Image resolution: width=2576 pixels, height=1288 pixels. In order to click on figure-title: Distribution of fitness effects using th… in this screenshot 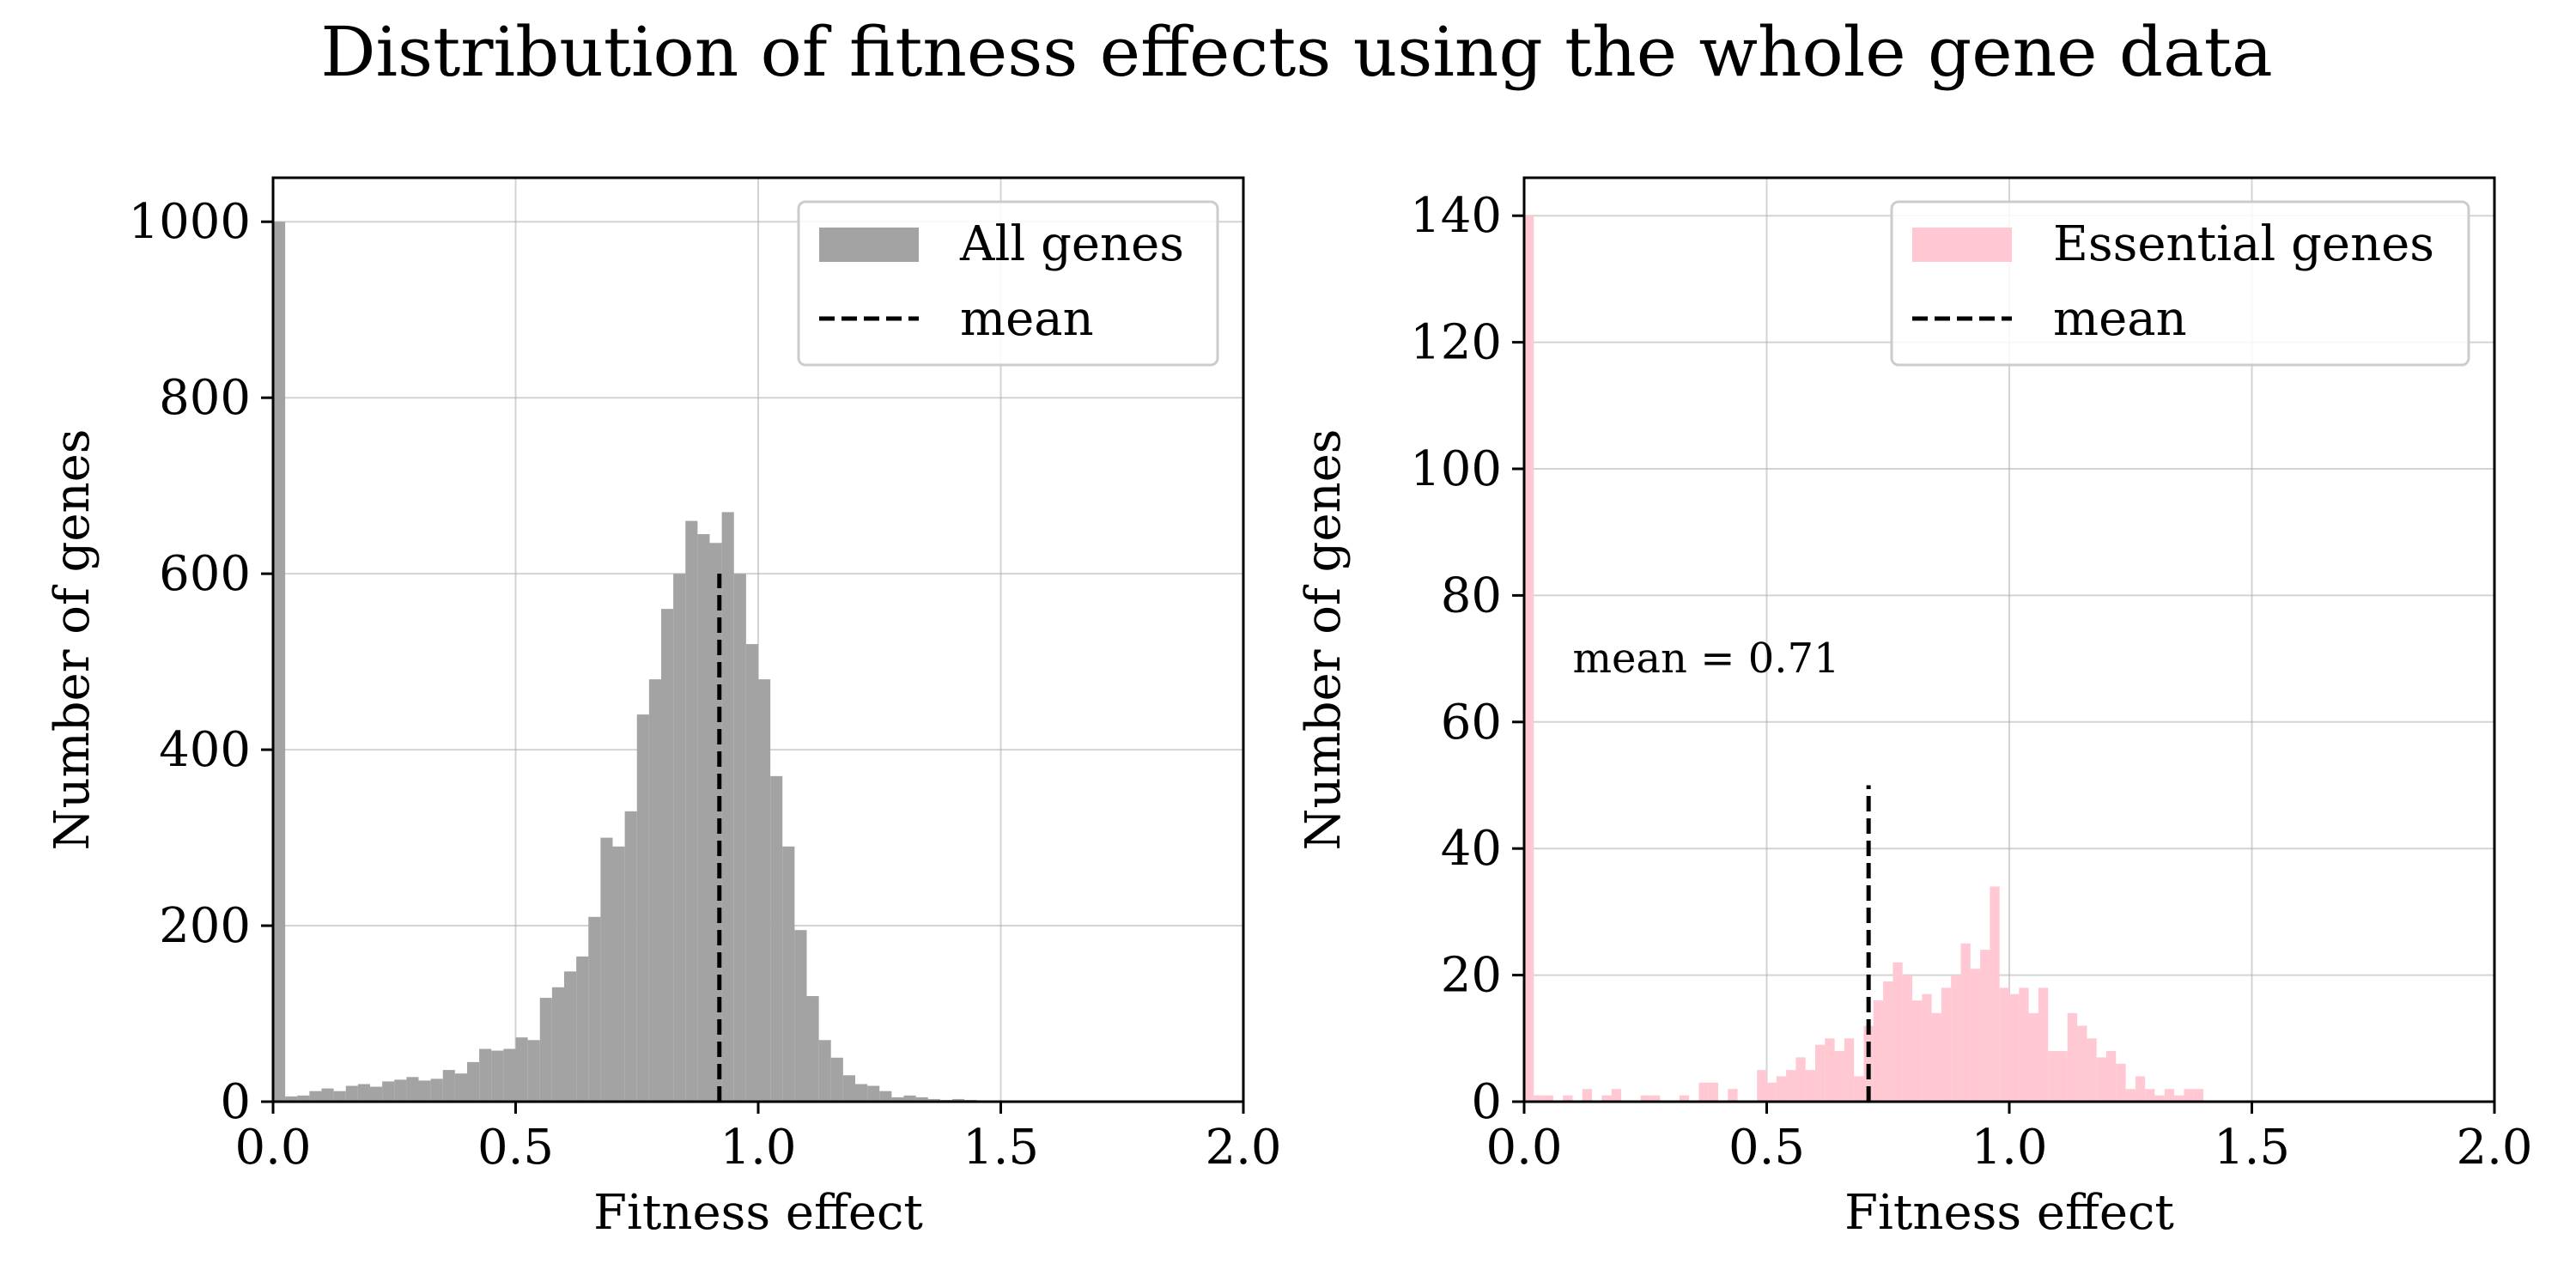, I will do `click(1296, 52)`.